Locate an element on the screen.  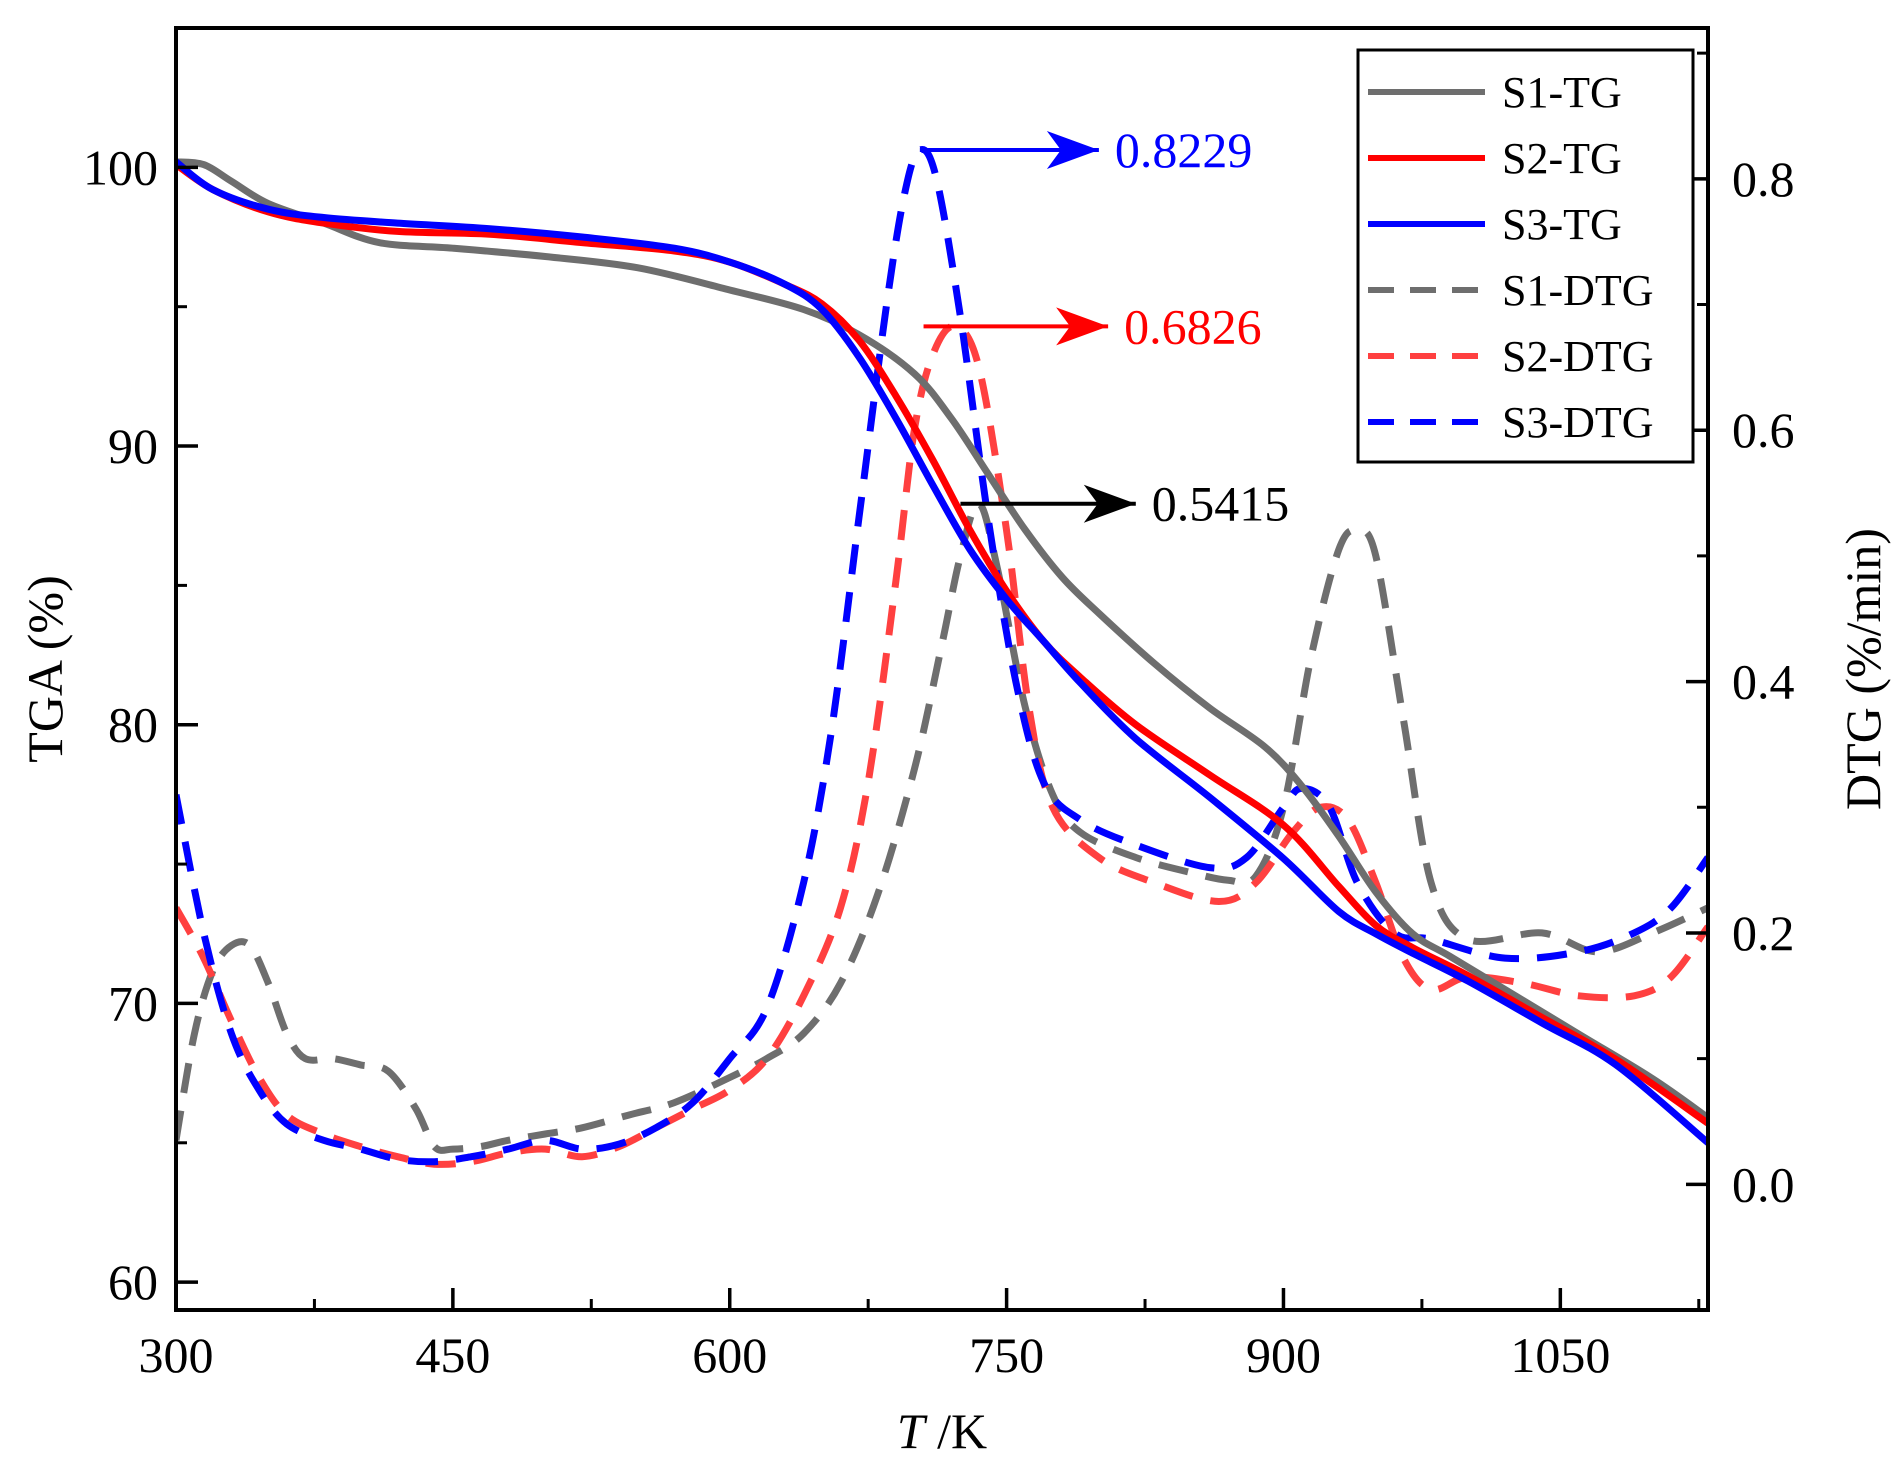
y2-tick-label: 0.6 is located at coordinates (1763, 430).